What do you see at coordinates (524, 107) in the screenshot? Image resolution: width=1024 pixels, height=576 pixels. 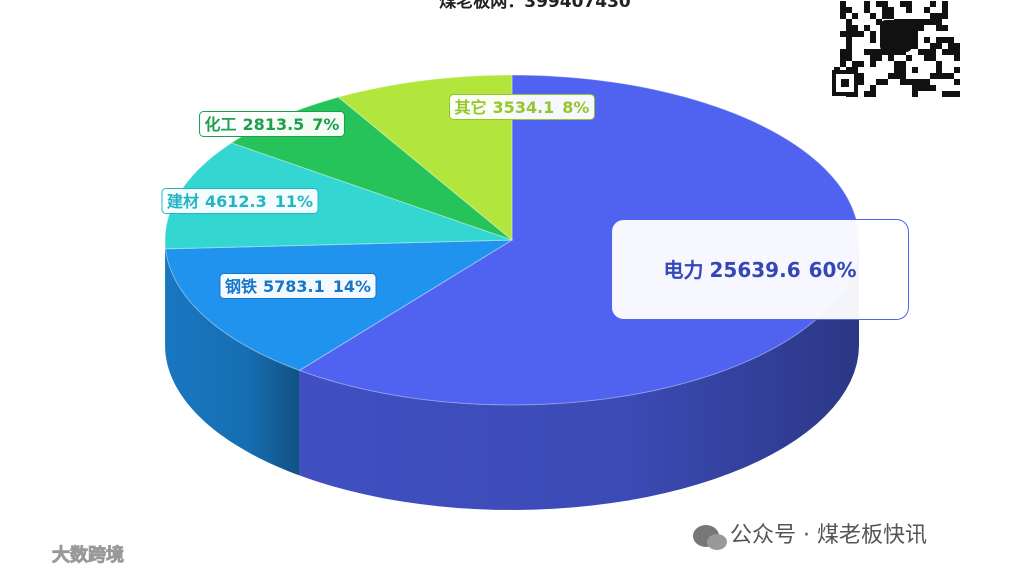 I see `label-value: 3534.1` at bounding box center [524, 107].